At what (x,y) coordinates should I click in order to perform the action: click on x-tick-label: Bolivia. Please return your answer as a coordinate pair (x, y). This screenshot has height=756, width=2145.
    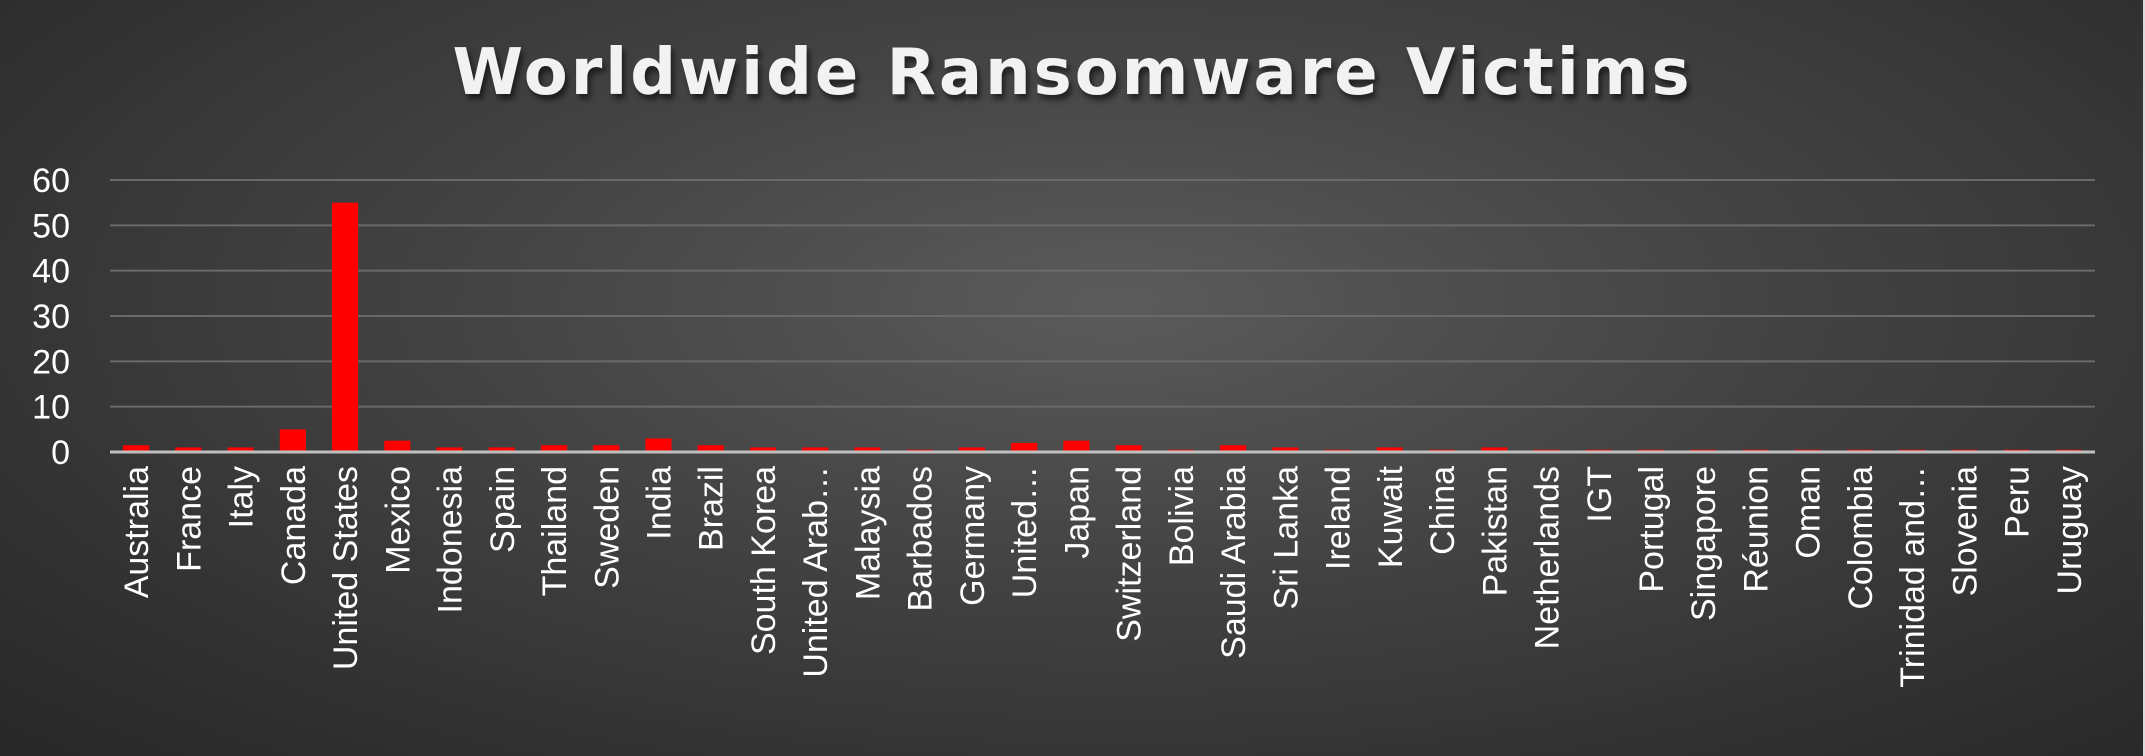
    Looking at the image, I should click on (1182, 516).